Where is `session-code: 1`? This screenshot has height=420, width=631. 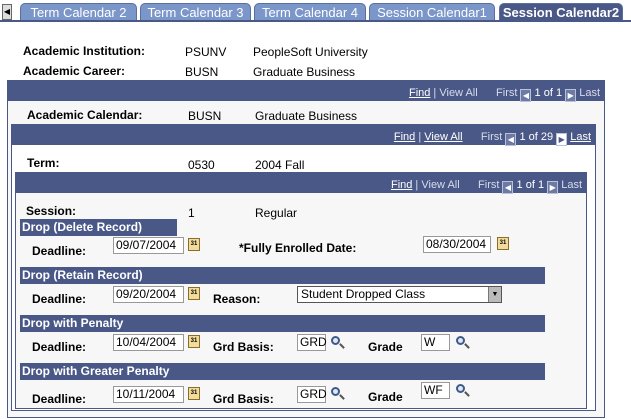
session-code: 1 is located at coordinates (191, 213).